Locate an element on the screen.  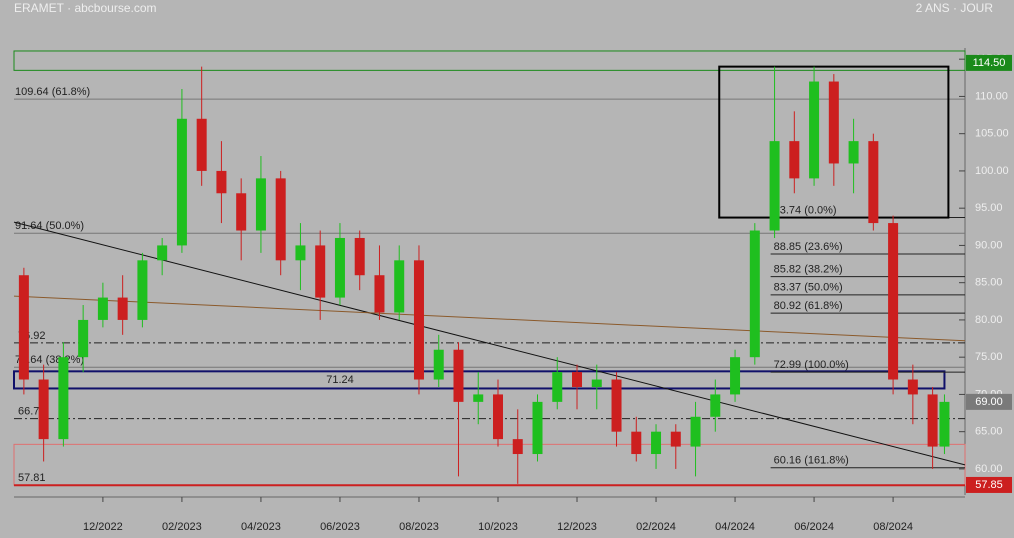
fib-label: 93.74 (0.0%) is located at coordinates (805, 210).